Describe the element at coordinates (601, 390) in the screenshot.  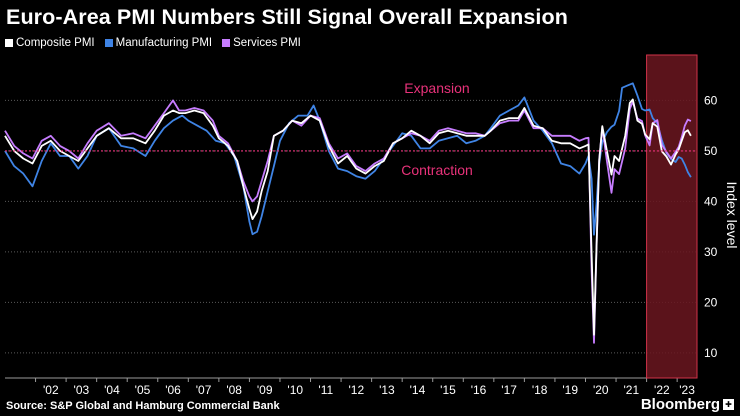
I see `x-tick-label-2020: '20` at that location.